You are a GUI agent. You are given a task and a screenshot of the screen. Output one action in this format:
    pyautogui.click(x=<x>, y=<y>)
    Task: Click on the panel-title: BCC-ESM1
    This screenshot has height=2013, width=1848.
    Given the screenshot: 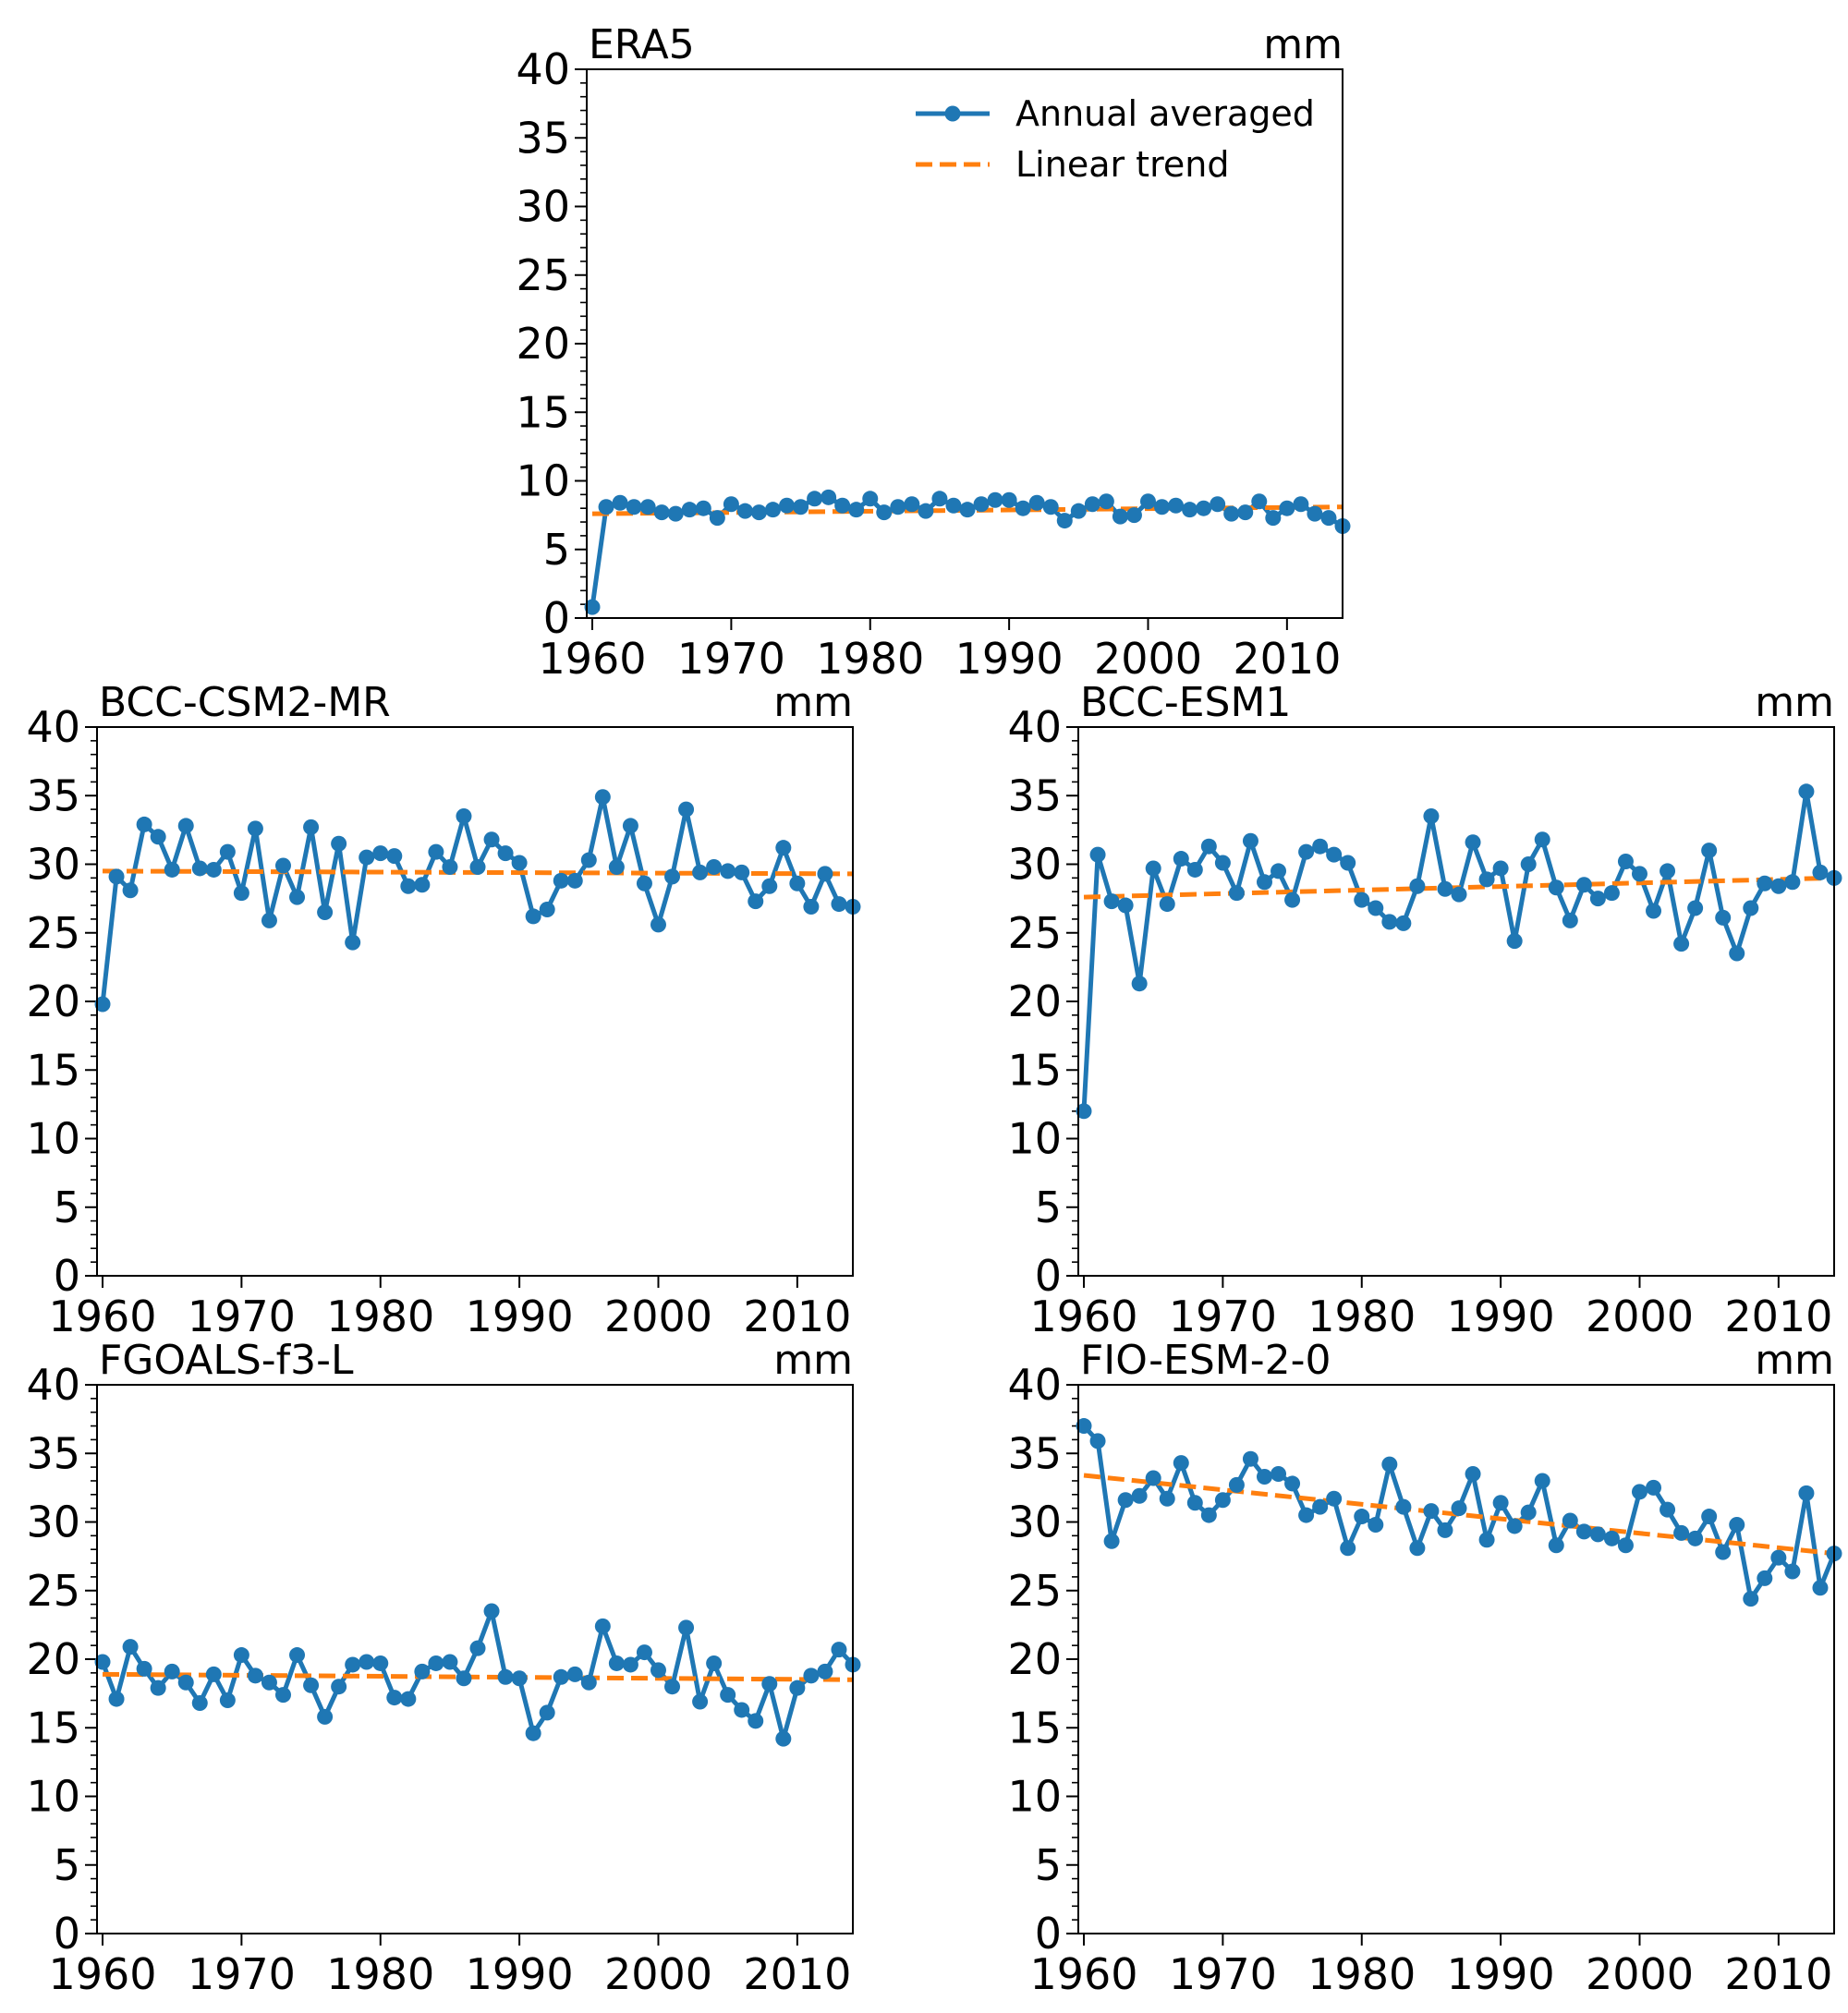 What is the action you would take?
    pyautogui.click(x=1185, y=702)
    